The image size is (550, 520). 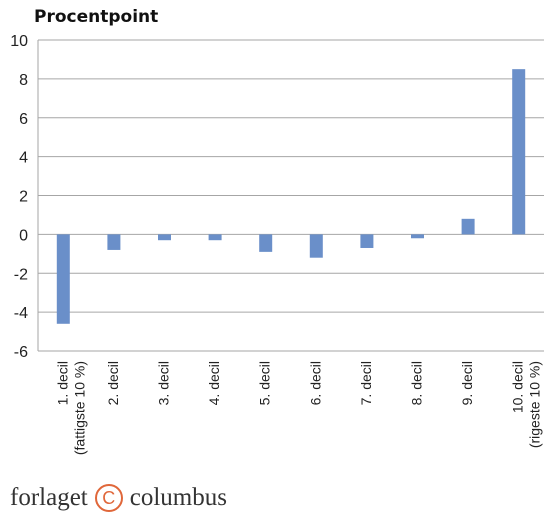 I want to click on y-tick-label: 8, so click(x=23, y=80).